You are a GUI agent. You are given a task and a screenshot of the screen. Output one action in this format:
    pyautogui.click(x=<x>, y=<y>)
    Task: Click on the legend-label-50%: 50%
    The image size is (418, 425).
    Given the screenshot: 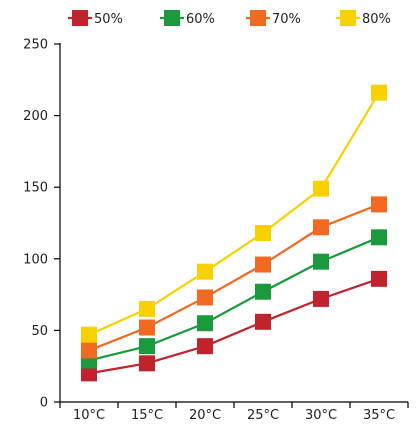 What is the action you would take?
    pyautogui.click(x=108, y=19)
    